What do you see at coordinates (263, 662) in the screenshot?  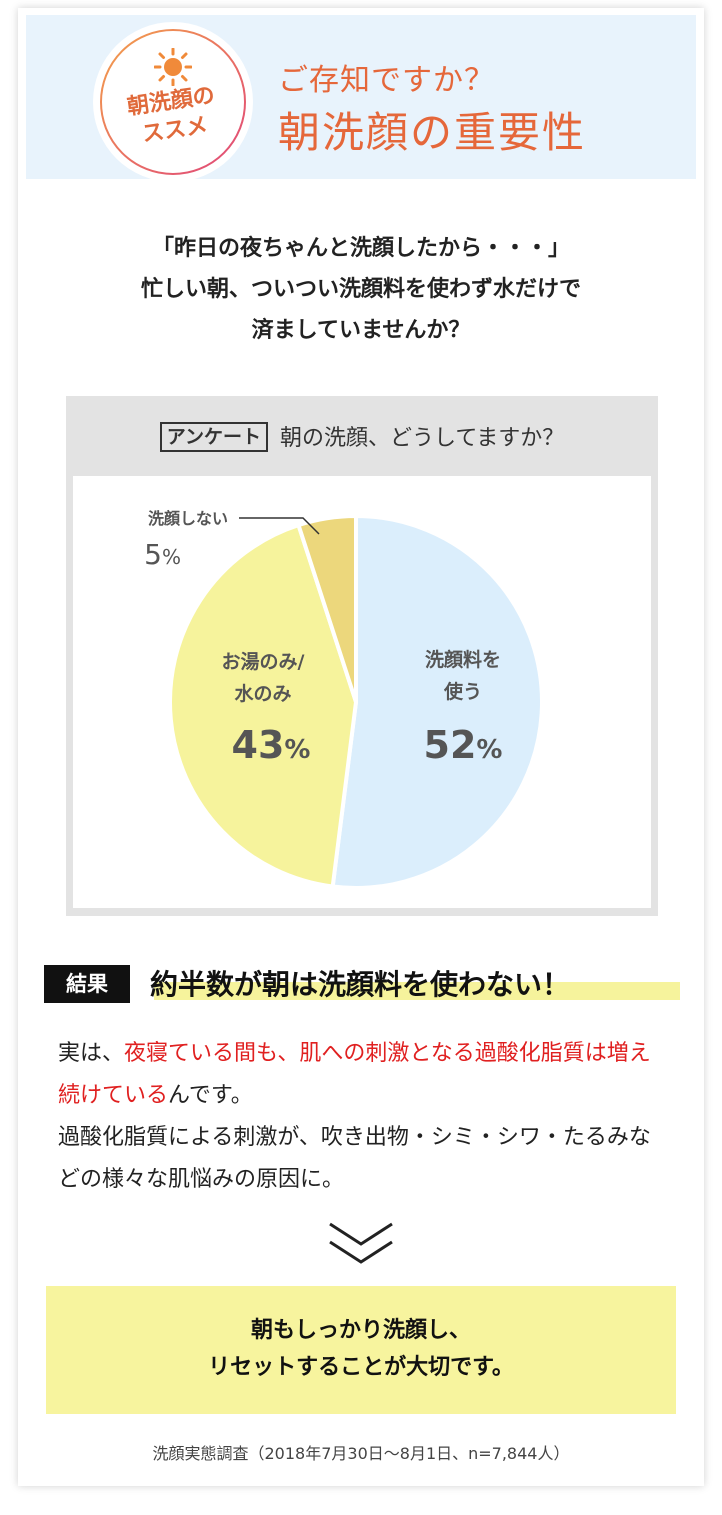 I see `pie-label-water-only-line1: お湯のみ/` at bounding box center [263, 662].